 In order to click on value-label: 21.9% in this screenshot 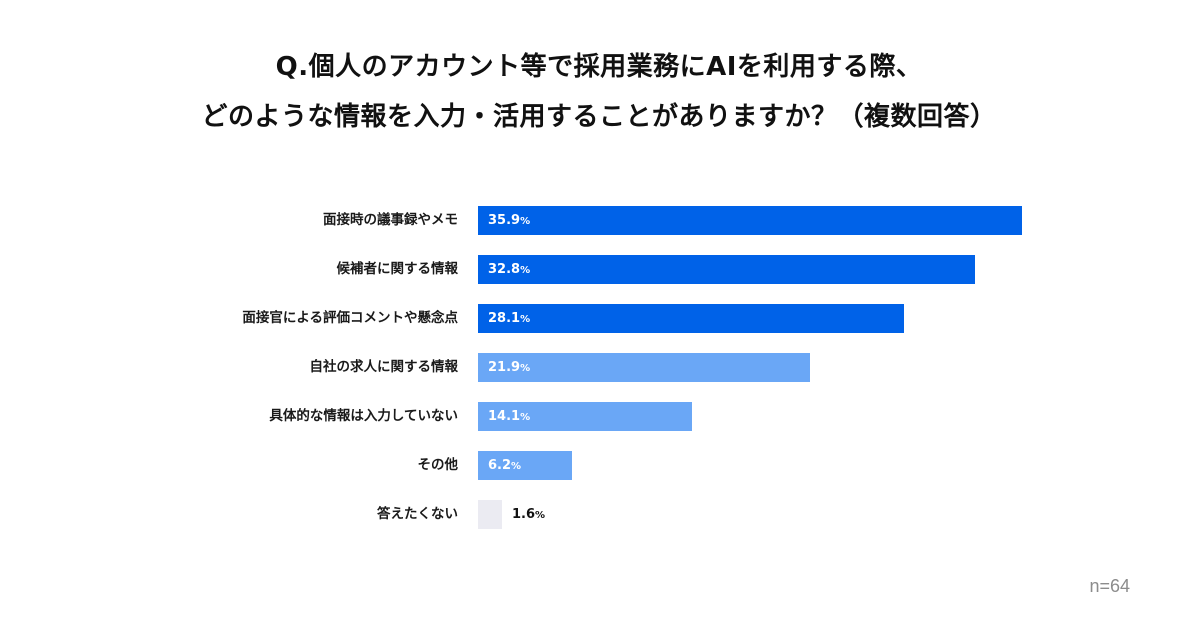, I will do `click(509, 367)`.